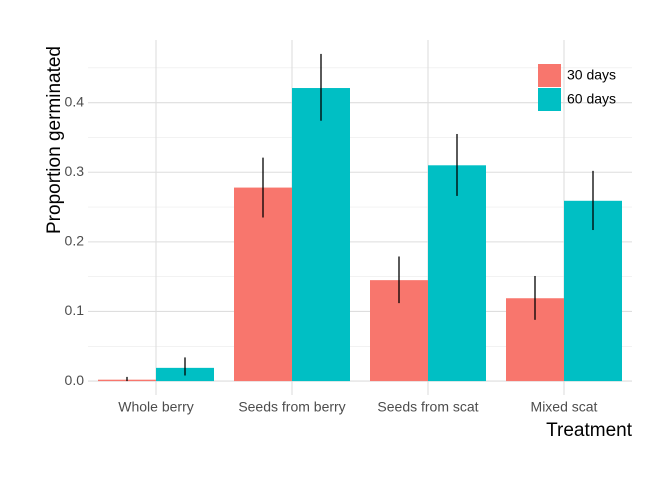  Describe the element at coordinates (591, 75) in the screenshot. I see `legend-label-30-days: 30 days` at that location.